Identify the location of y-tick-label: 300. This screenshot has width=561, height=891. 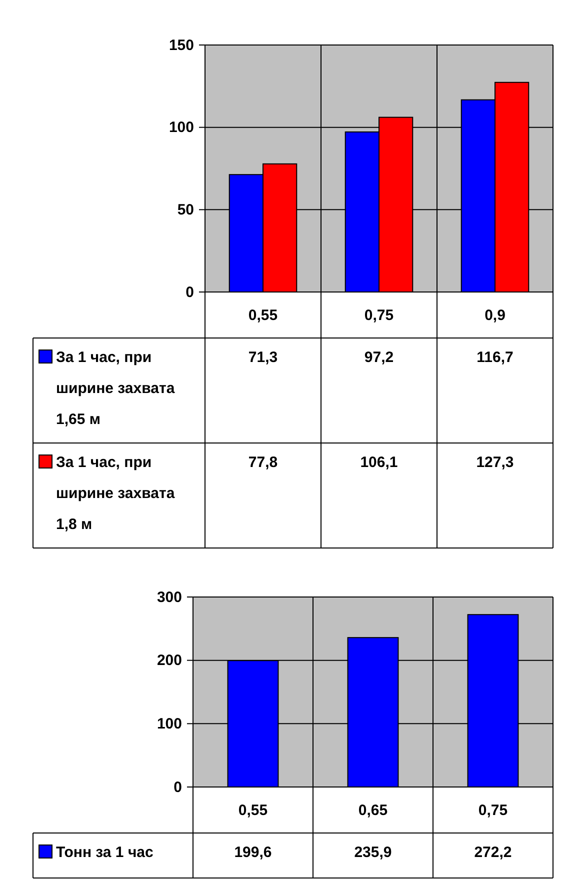
(169, 597).